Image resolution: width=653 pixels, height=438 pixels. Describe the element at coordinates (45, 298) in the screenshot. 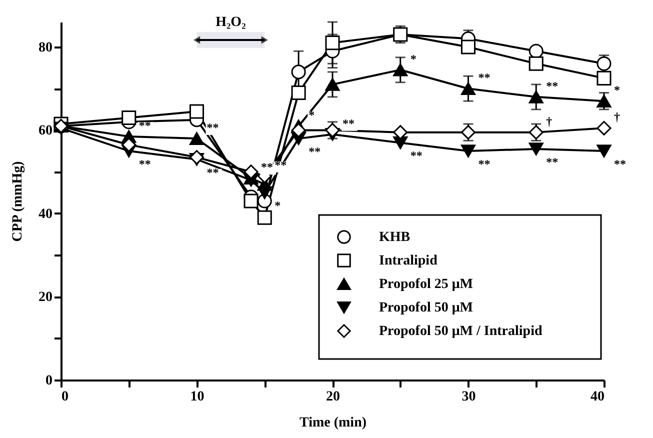

I see `y-tick-label: 20` at that location.